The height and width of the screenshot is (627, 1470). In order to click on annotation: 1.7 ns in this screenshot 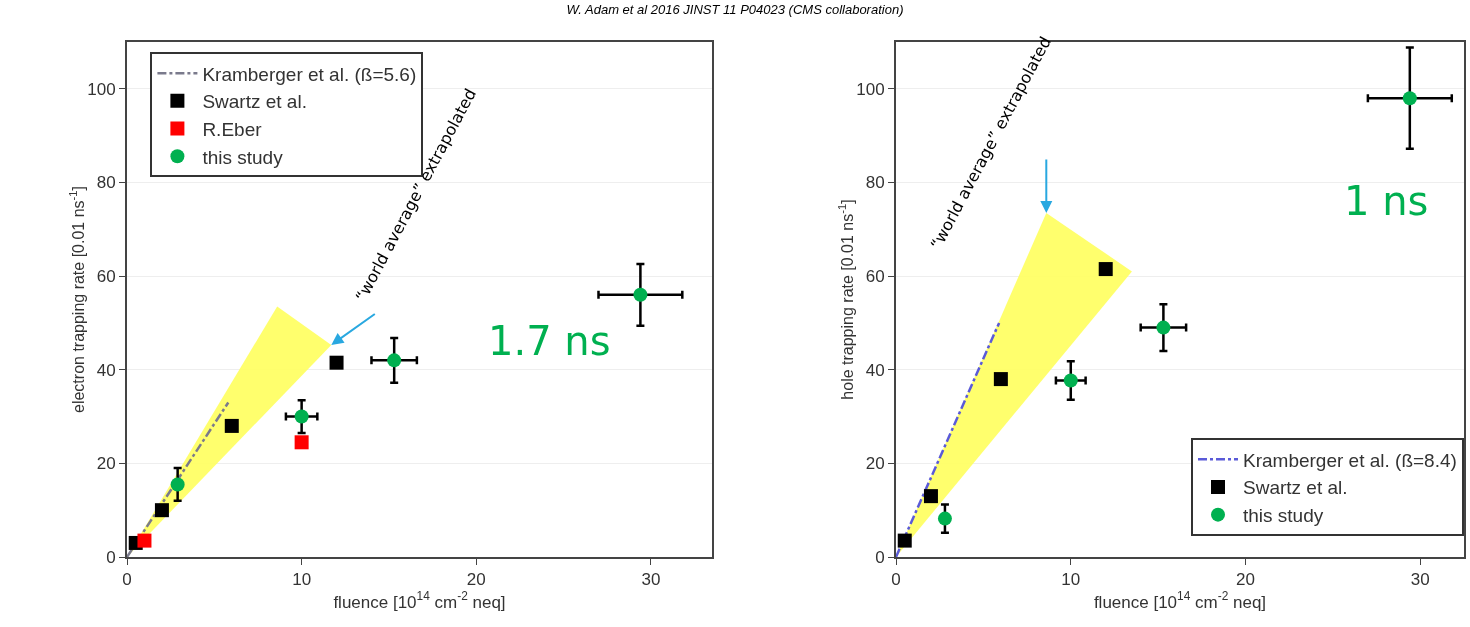, I will do `click(549, 341)`.